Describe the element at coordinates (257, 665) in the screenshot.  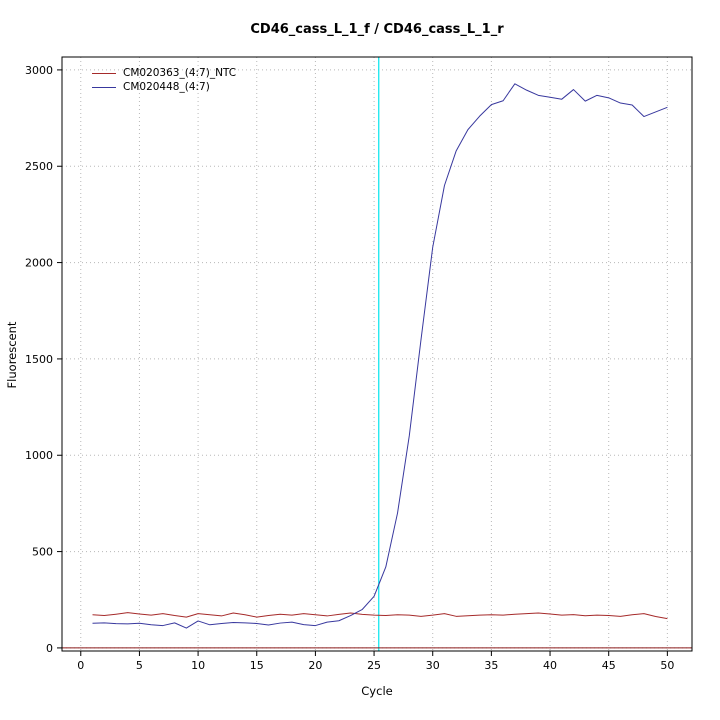
I see `svg-text: 15` at that location.